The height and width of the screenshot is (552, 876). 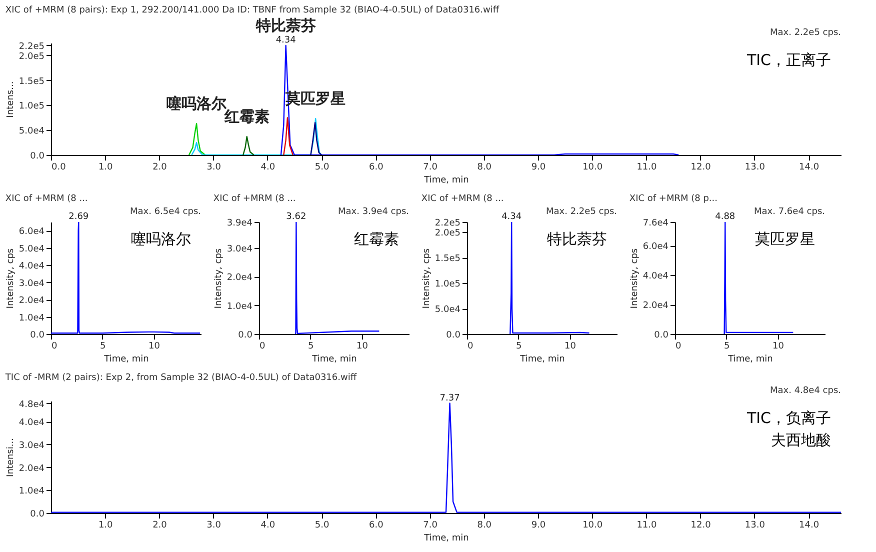 What do you see at coordinates (373, 212) in the screenshot?
I see `text: Max. 3.9e4 cps.` at bounding box center [373, 212].